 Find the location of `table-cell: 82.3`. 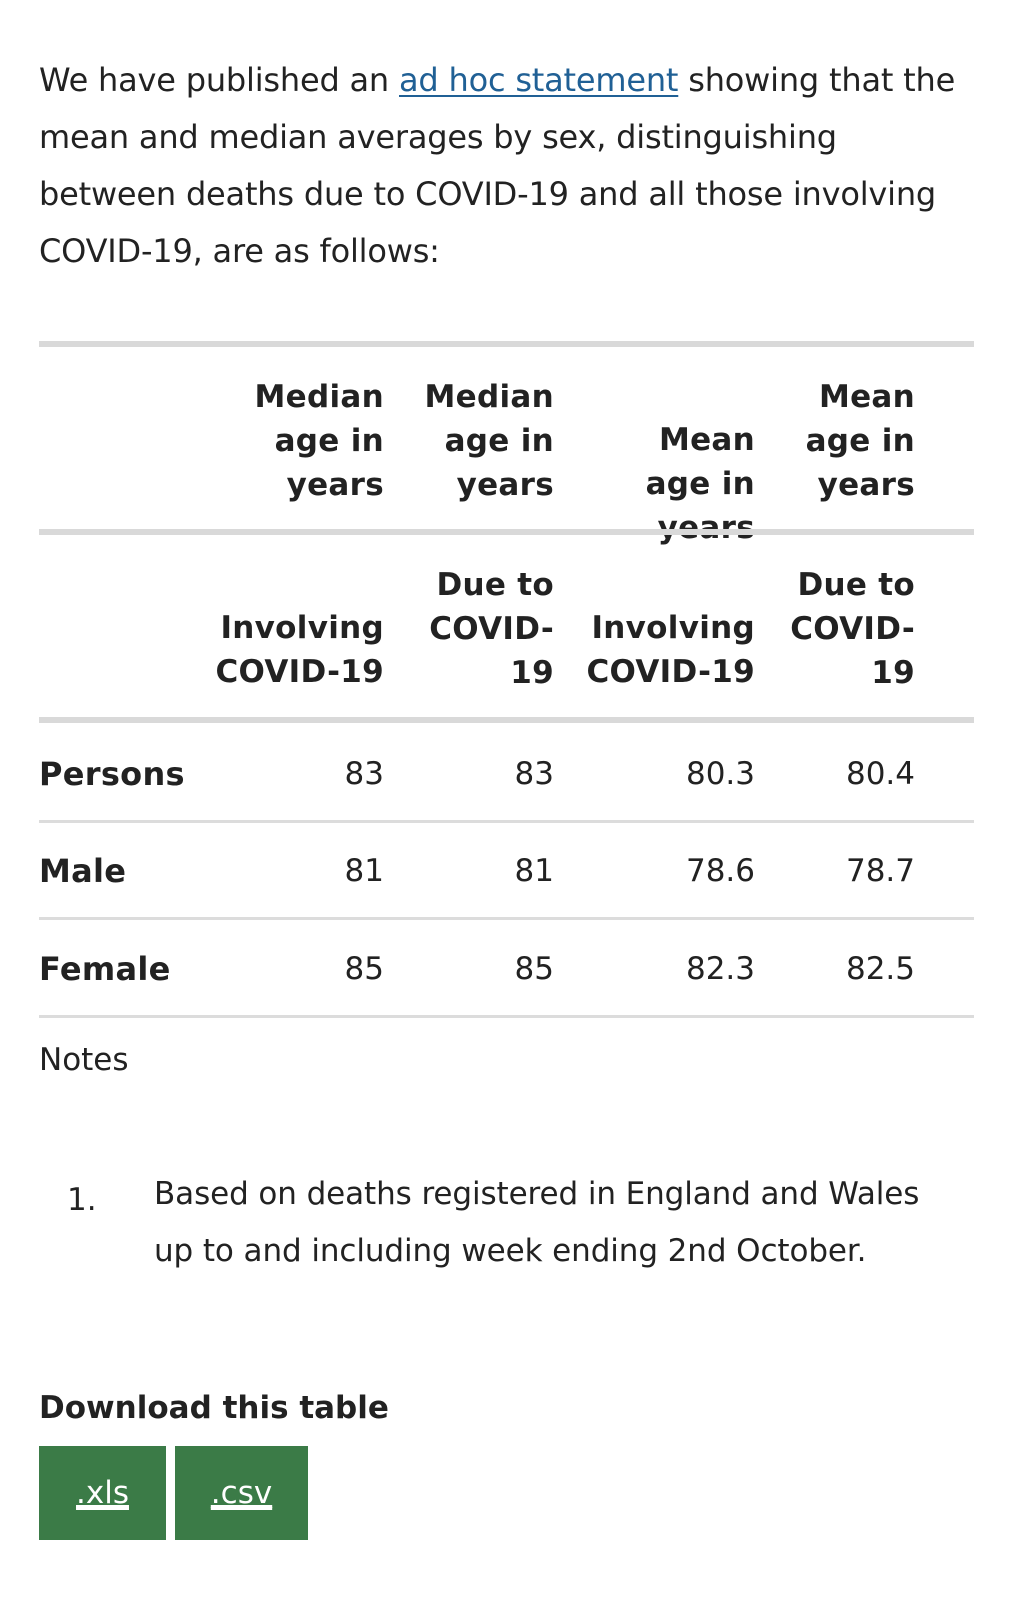

table-cell: 82.3 is located at coordinates (720, 969).